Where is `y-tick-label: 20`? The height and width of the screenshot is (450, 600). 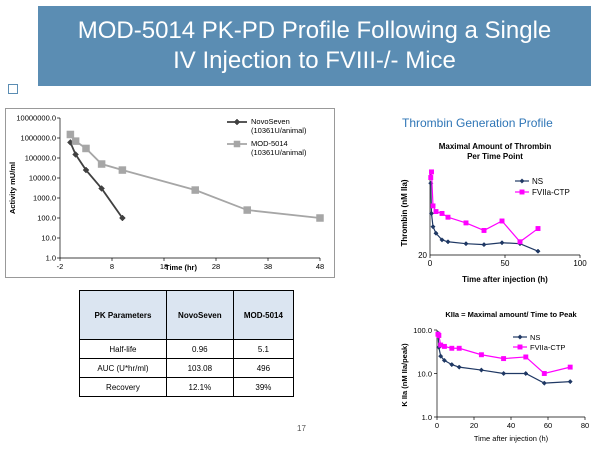
y-tick-label: 20 is located at coordinates (422, 255).